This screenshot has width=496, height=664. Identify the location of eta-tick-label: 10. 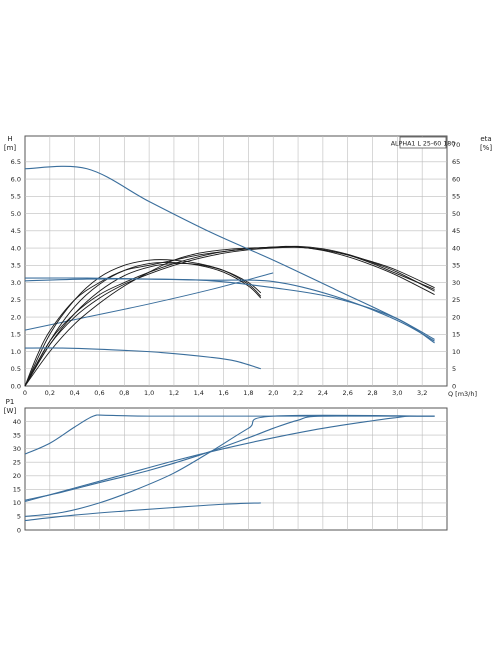
(456, 352).